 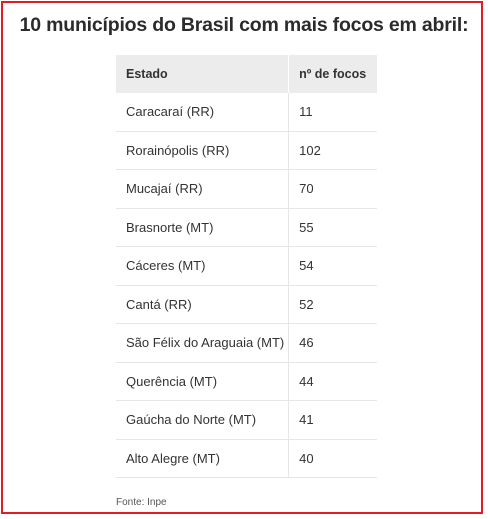 I want to click on table-row: Cantá (RR) 52, so click(x=246, y=304).